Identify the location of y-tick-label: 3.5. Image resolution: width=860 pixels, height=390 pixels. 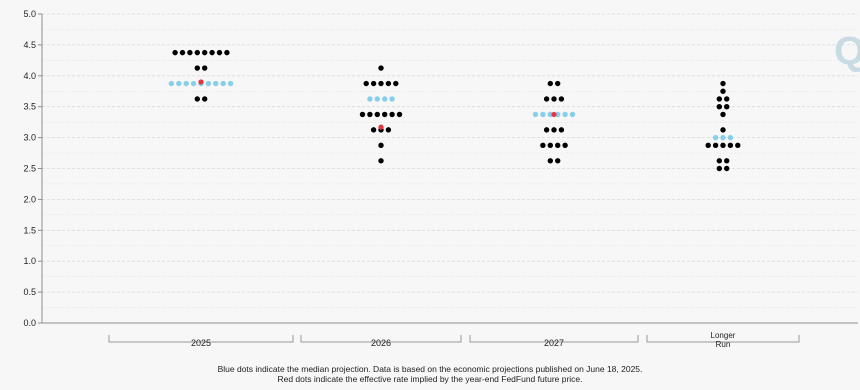
(29, 107).